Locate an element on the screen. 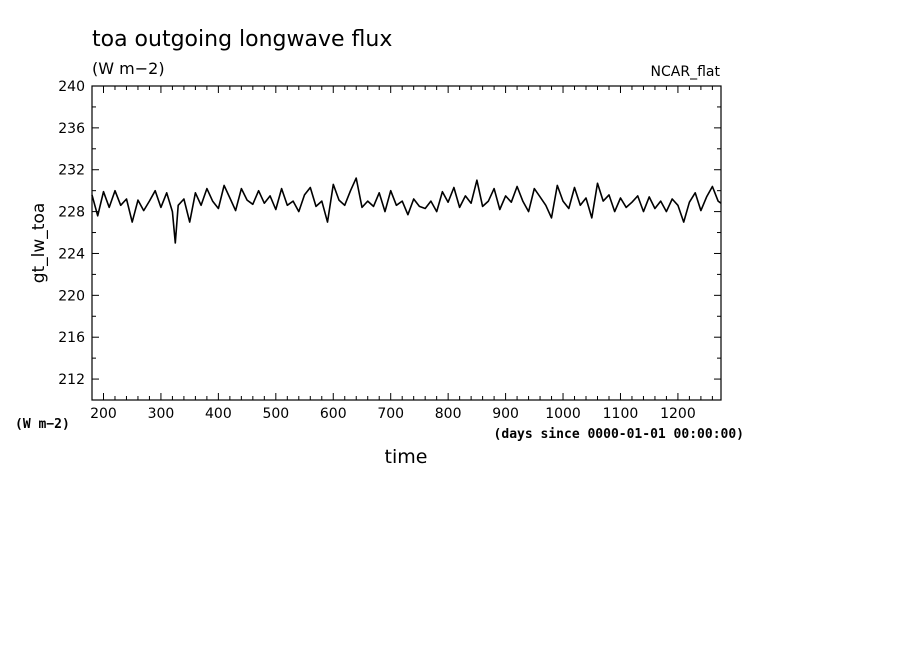 The width and height of the screenshot is (904, 654). x-tick-label: 600 is located at coordinates (333, 414).